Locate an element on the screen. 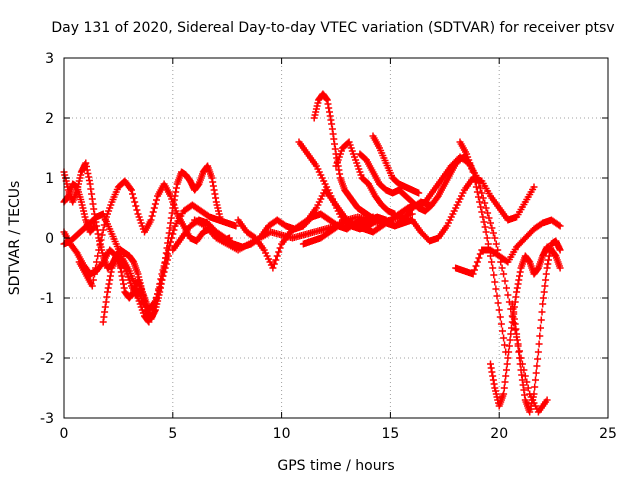 The height and width of the screenshot is (480, 640). y-tick-label: 2 is located at coordinates (49, 119).